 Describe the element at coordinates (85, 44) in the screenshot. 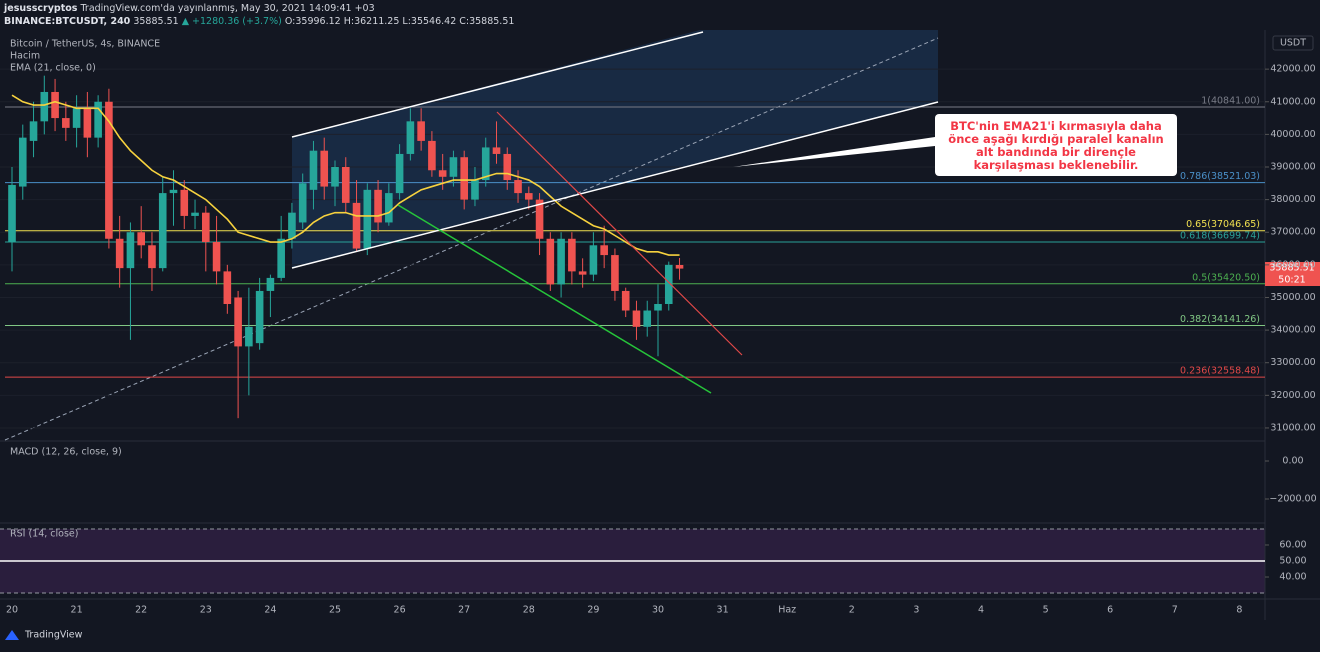

I see `legend-title: Bitcoin / TetherUS, 4s, BINANCE` at that location.